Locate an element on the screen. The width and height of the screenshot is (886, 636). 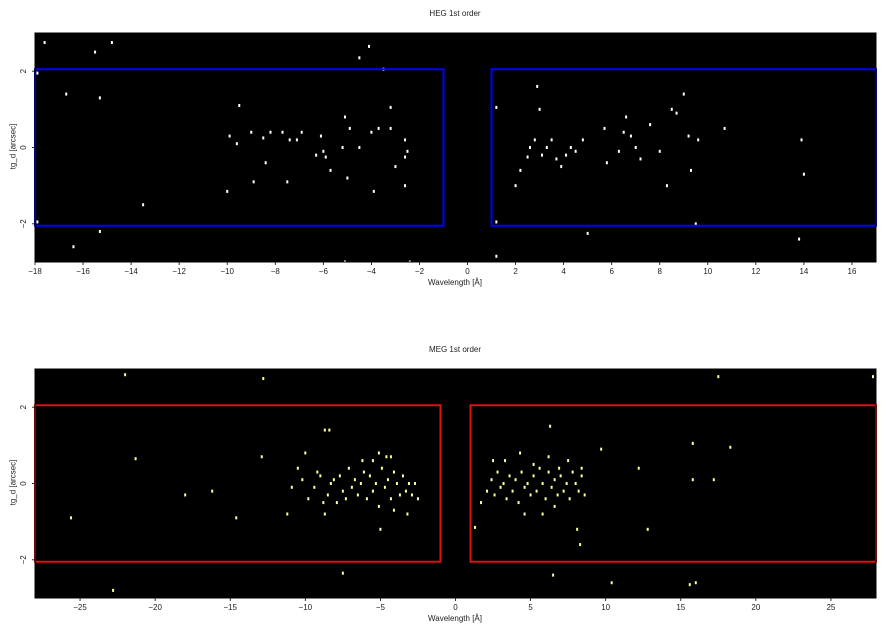
heg-title: HEG 1st order is located at coordinates (455, 13).